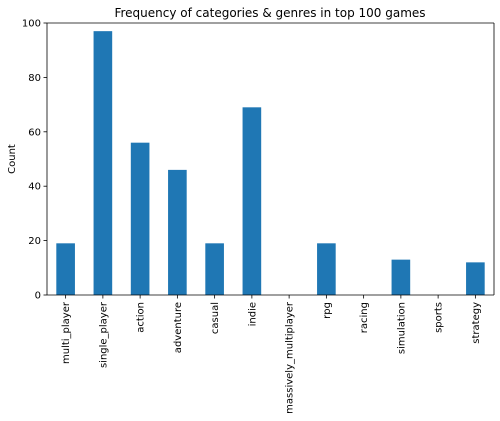 The height and width of the screenshot is (421, 500). Describe the element at coordinates (178, 327) in the screenshot. I see `x-tick-label-adventure: adventure` at that location.